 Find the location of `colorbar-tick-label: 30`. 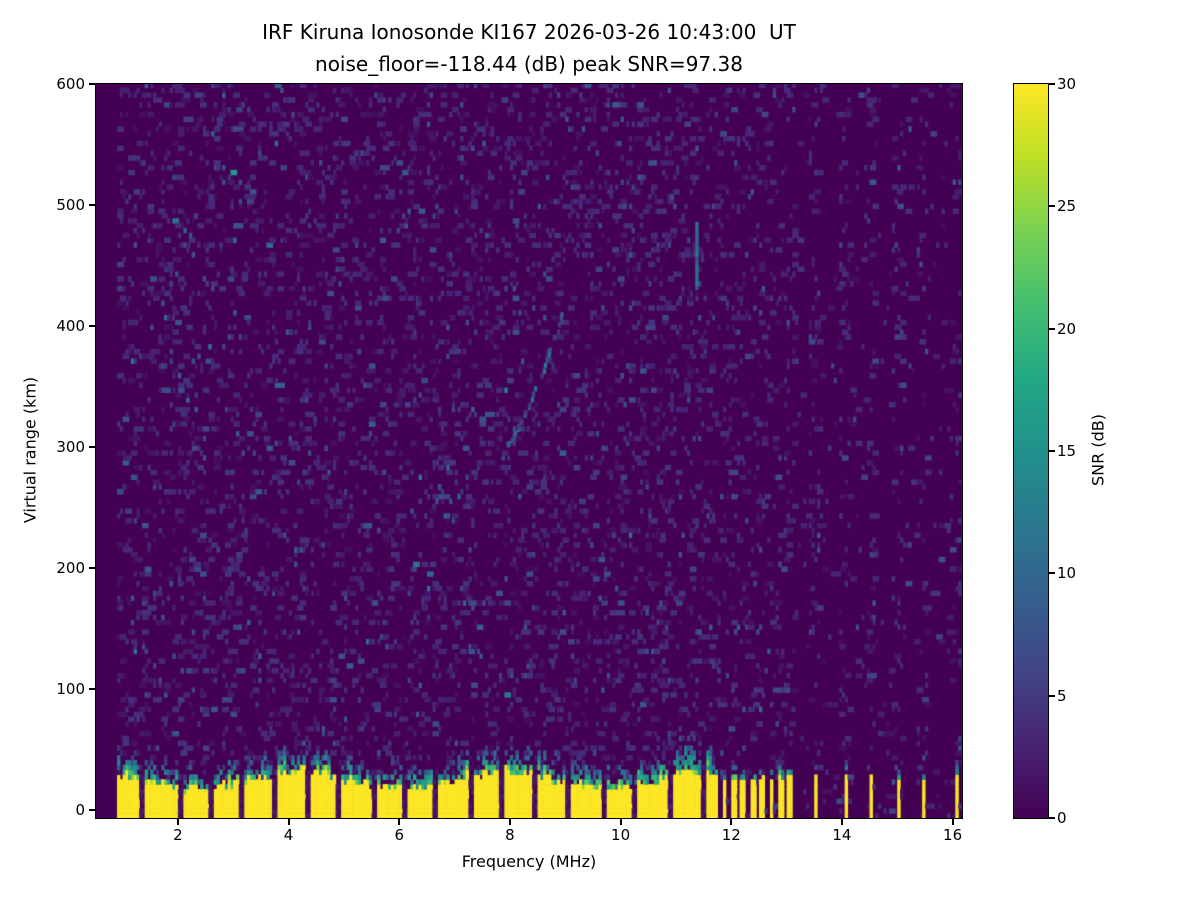

colorbar-tick-label: 30 is located at coordinates (1067, 84).